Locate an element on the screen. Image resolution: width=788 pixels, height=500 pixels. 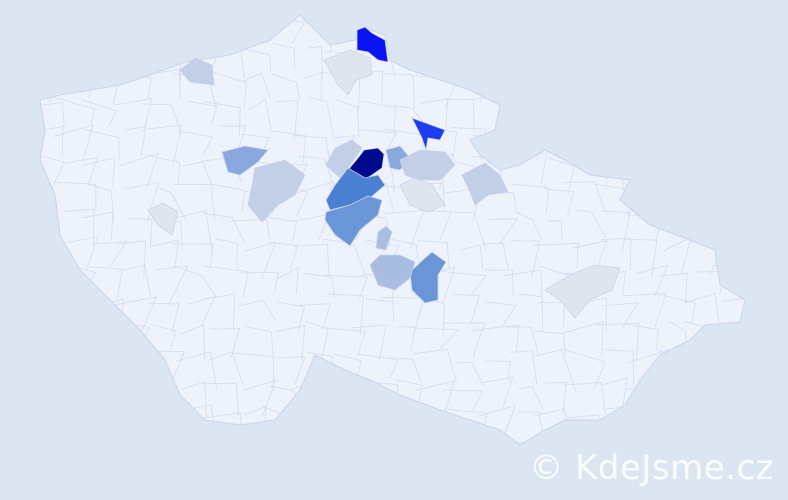
region-center-mid is located at coordinates (355, 189).